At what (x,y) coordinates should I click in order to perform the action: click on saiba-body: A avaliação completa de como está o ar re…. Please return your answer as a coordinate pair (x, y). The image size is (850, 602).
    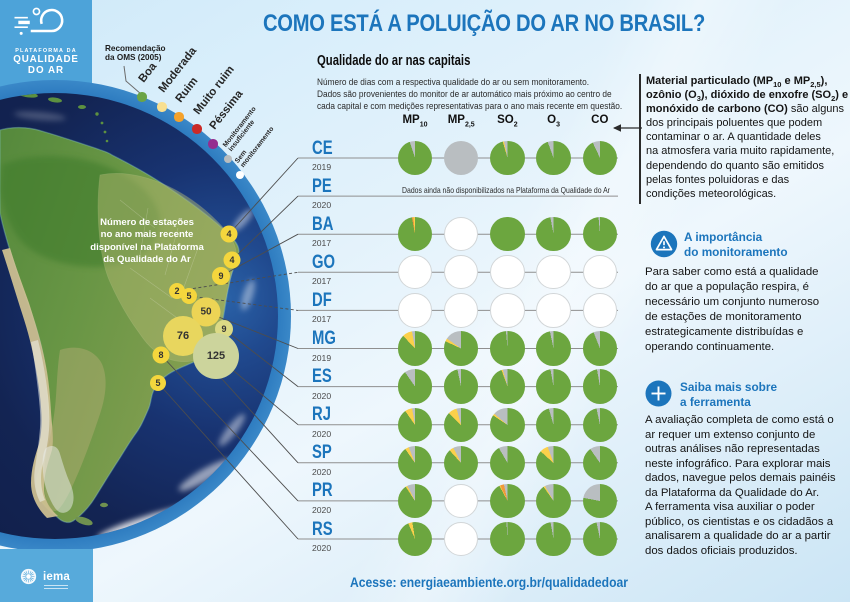
    Looking at the image, I should click on (740, 485).